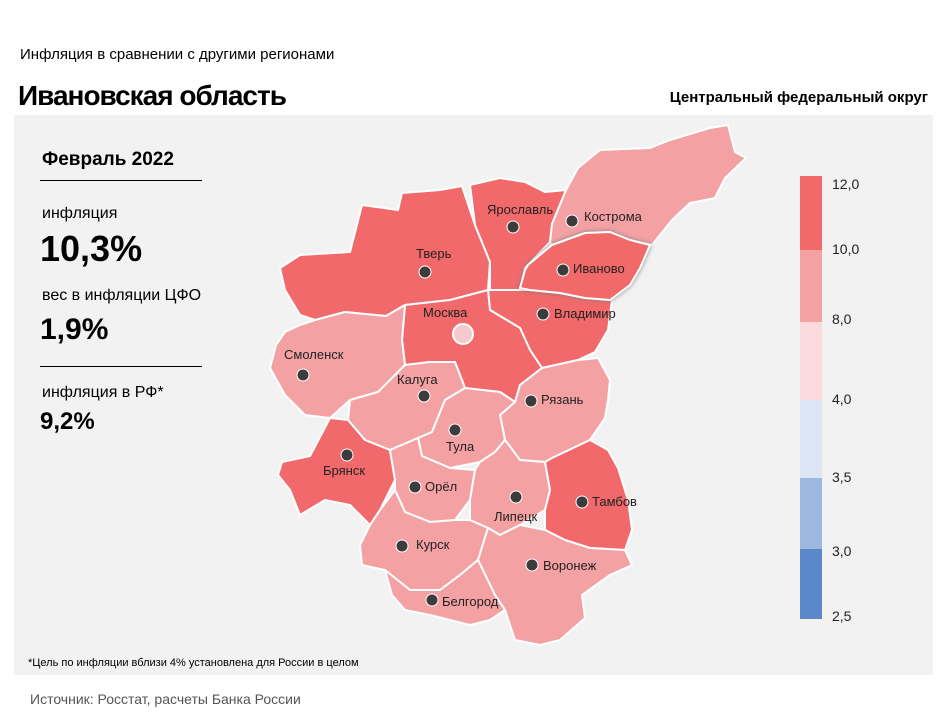 Image resolution: width=950 pixels, height=713 pixels. Describe the element at coordinates (510, 487) in the screenshot. I see `region-lipetsk` at that location.